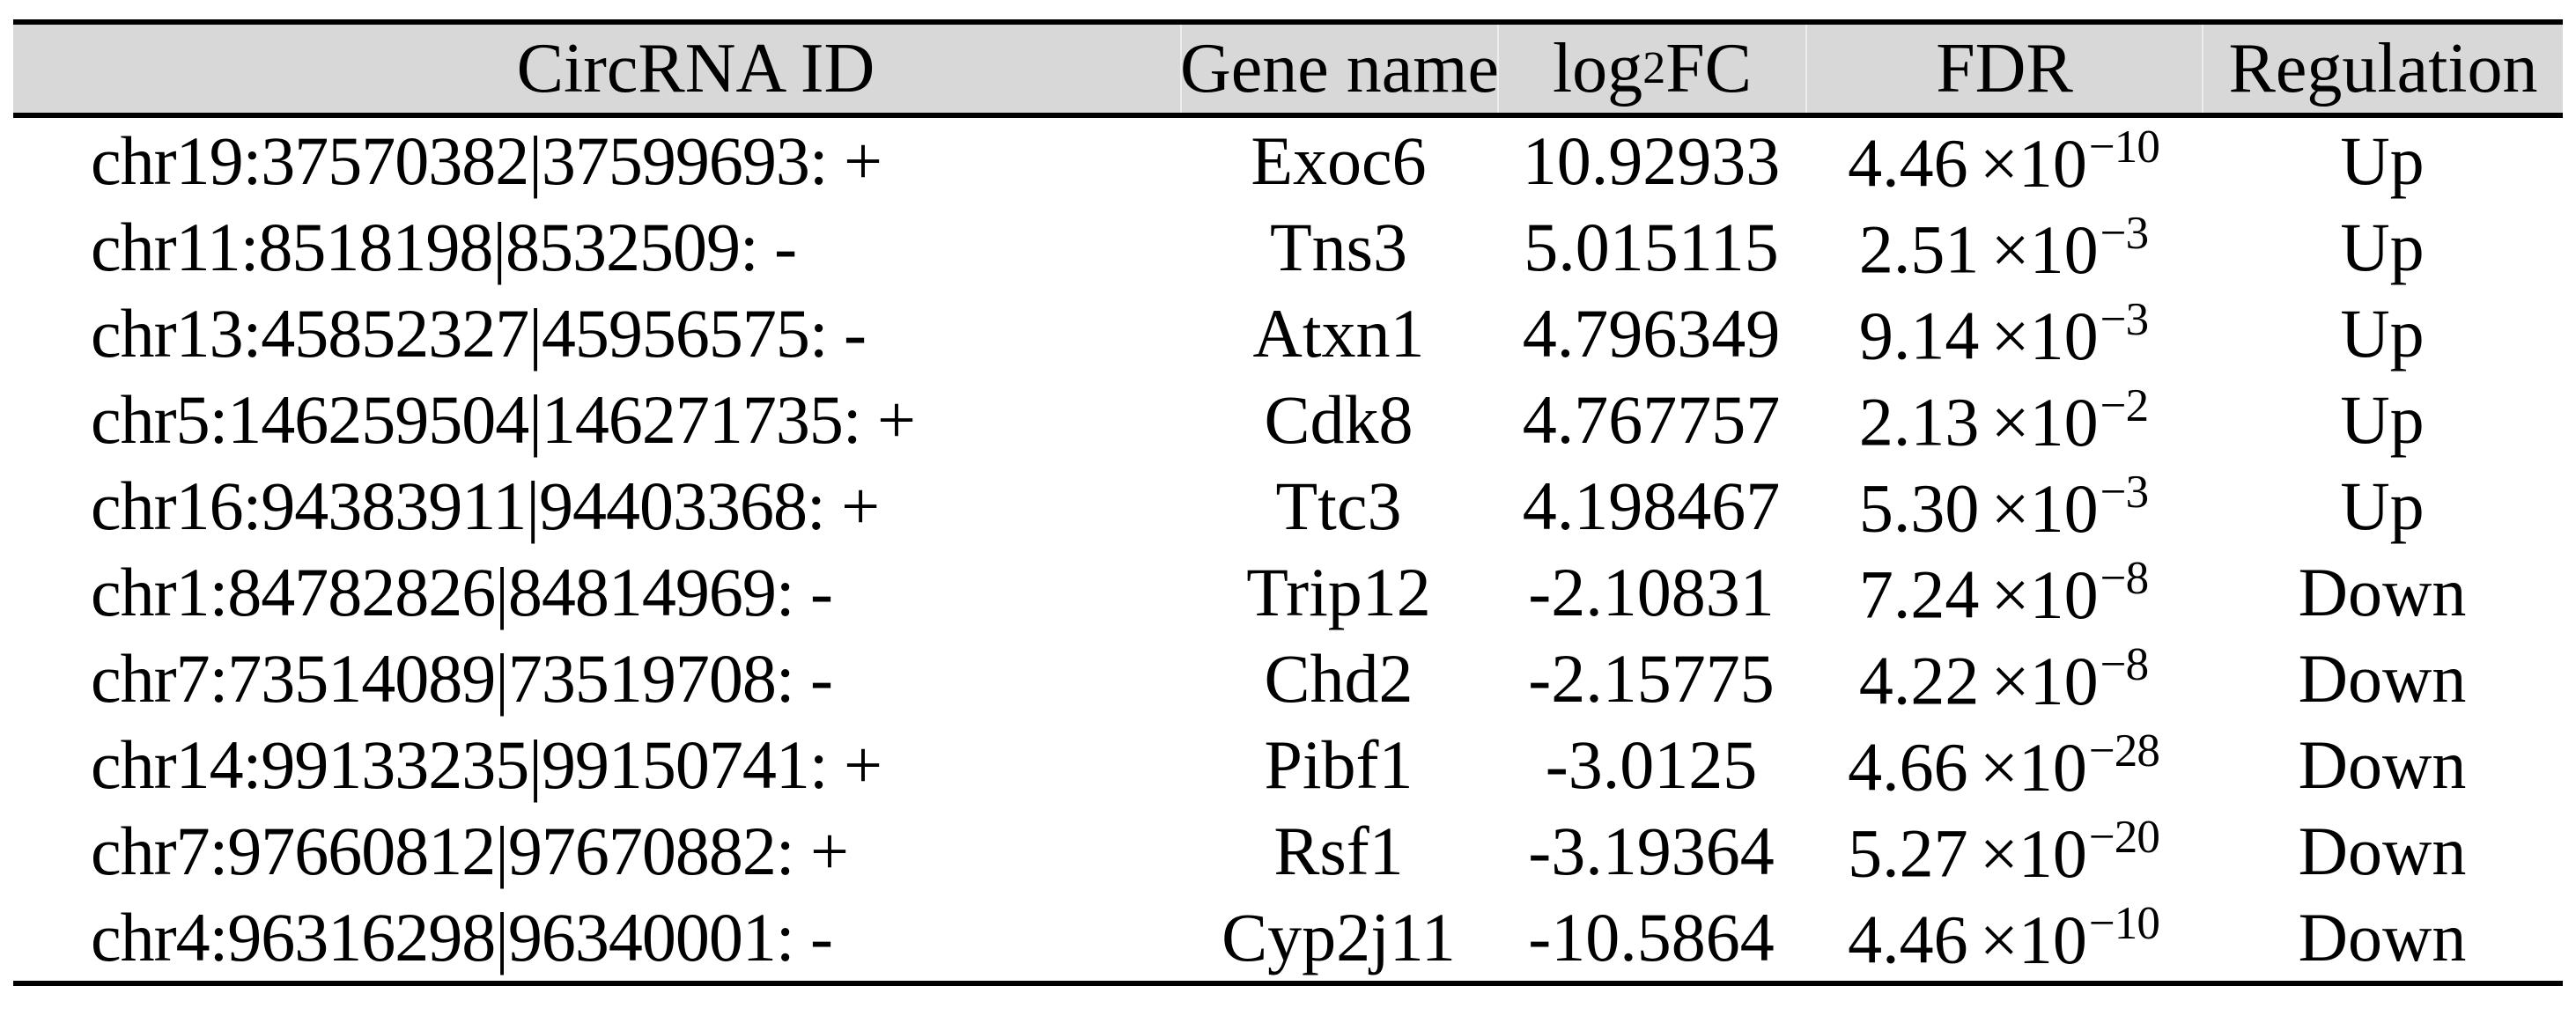  Describe the element at coordinates (1654, 68) in the screenshot. I see `log2fc-subscript: 2` at that location.